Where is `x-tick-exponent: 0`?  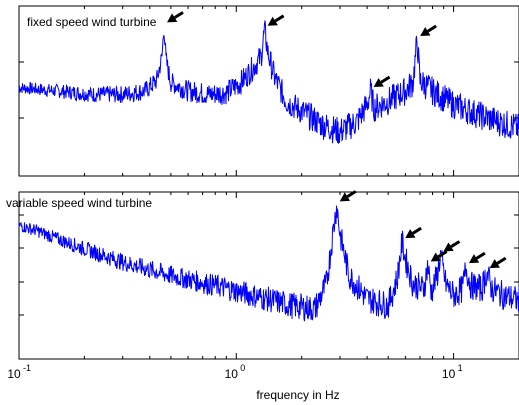 x-tick-exponent: 0 is located at coordinates (242, 368).